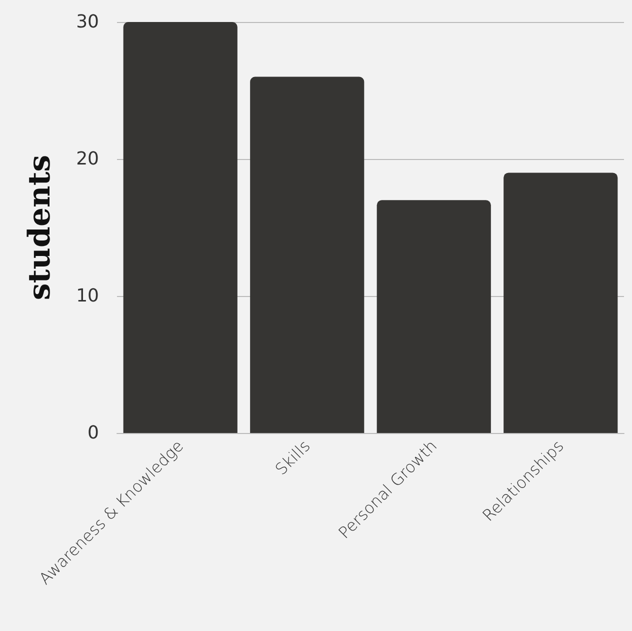 Image resolution: width=632 pixels, height=631 pixels. Describe the element at coordinates (87, 159) in the screenshot. I see `y-tick-label: 20` at that location.